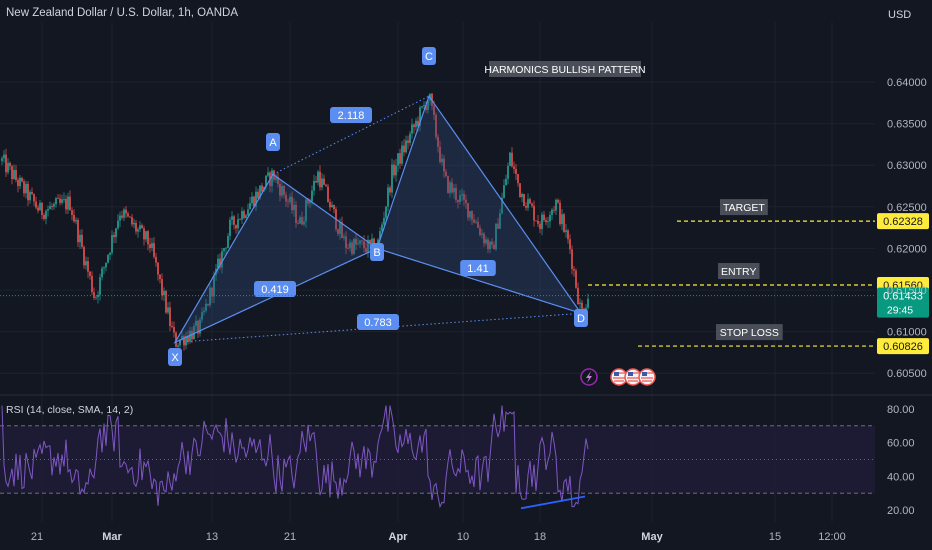  I want to click on level-stop-loss: STOP LOSS 0.60826, so click(783, 339).